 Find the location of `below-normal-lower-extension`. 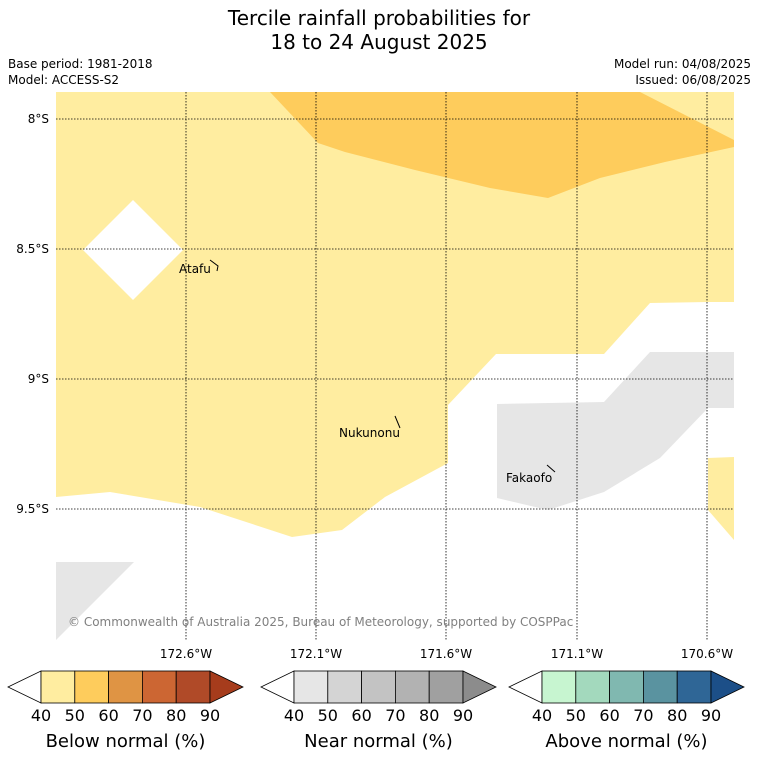

below-normal-lower-extension is located at coordinates (24, 687).